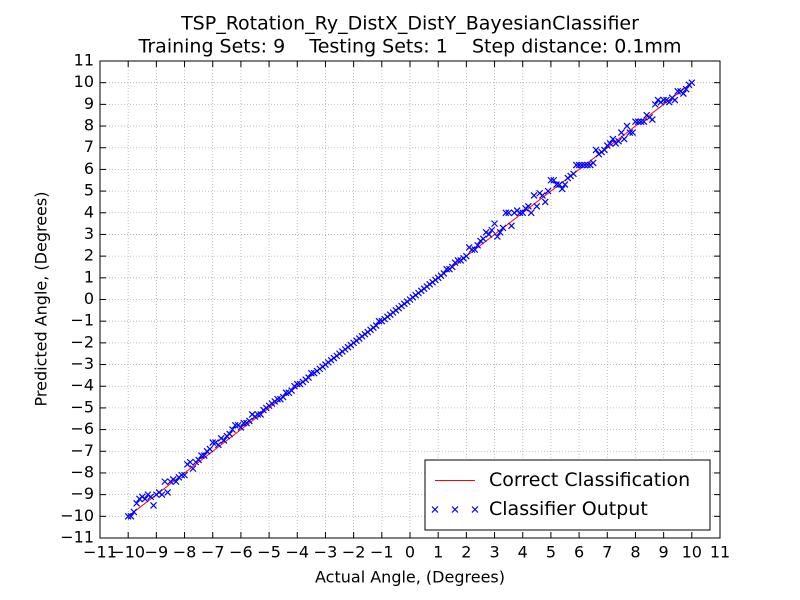 This screenshot has width=800, height=600. Describe the element at coordinates (82, 385) in the screenshot. I see `y-tick-label: −4` at that location.